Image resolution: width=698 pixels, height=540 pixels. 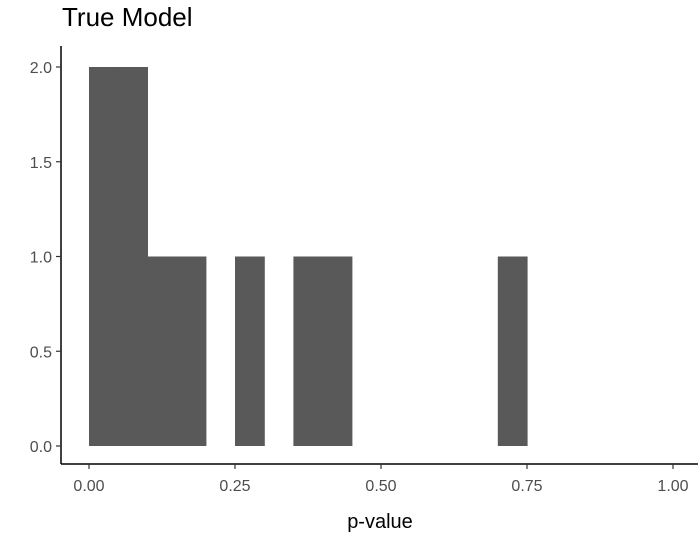 What do you see at coordinates (380, 522) in the screenshot?
I see `x-axis-title: p-value` at bounding box center [380, 522].